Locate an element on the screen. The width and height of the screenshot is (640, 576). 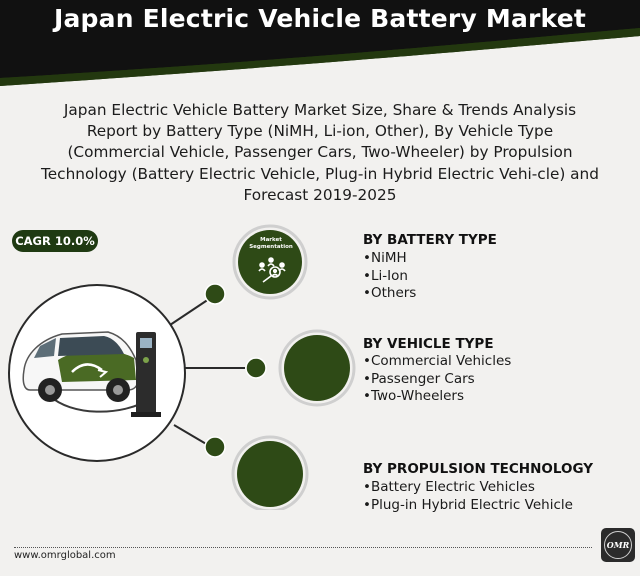
segment-title-vehicle: BY VEHICLE TYPE is located at coordinates (428, 344).